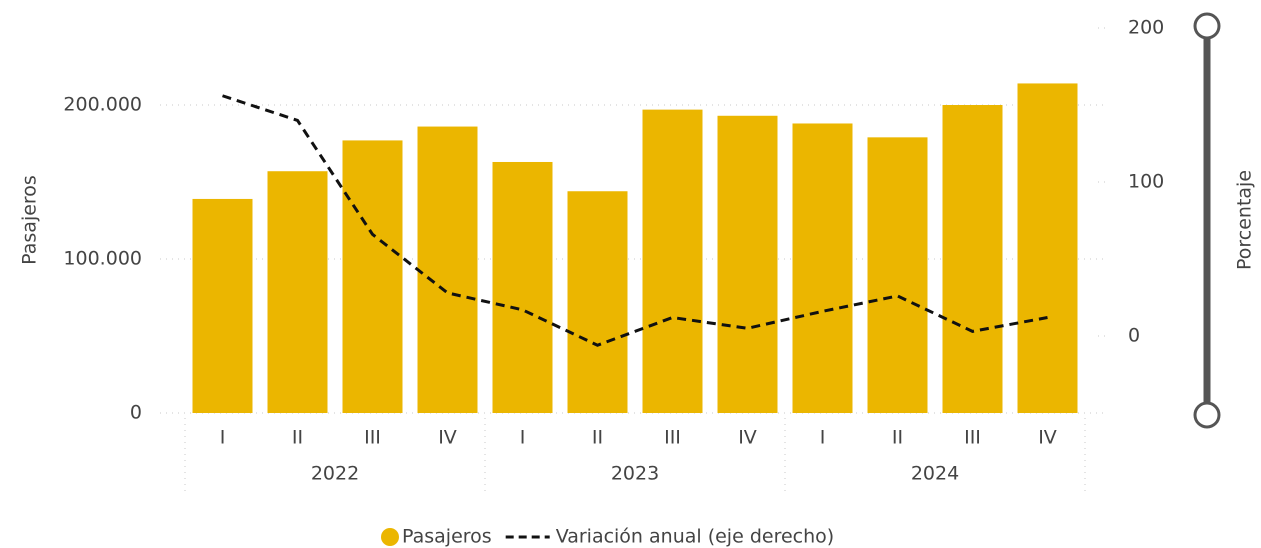 This screenshot has width=1261, height=548. I want to click on x-group-label: 2022, so click(335, 474).